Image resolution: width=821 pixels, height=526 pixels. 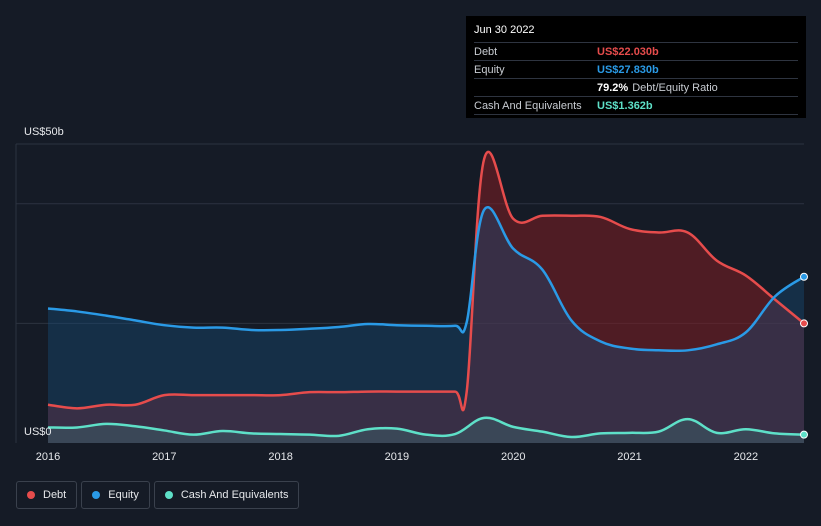 What do you see at coordinates (628, 69) in the screenshot?
I see `tooltip-value-equity: US$27.830b` at bounding box center [628, 69].